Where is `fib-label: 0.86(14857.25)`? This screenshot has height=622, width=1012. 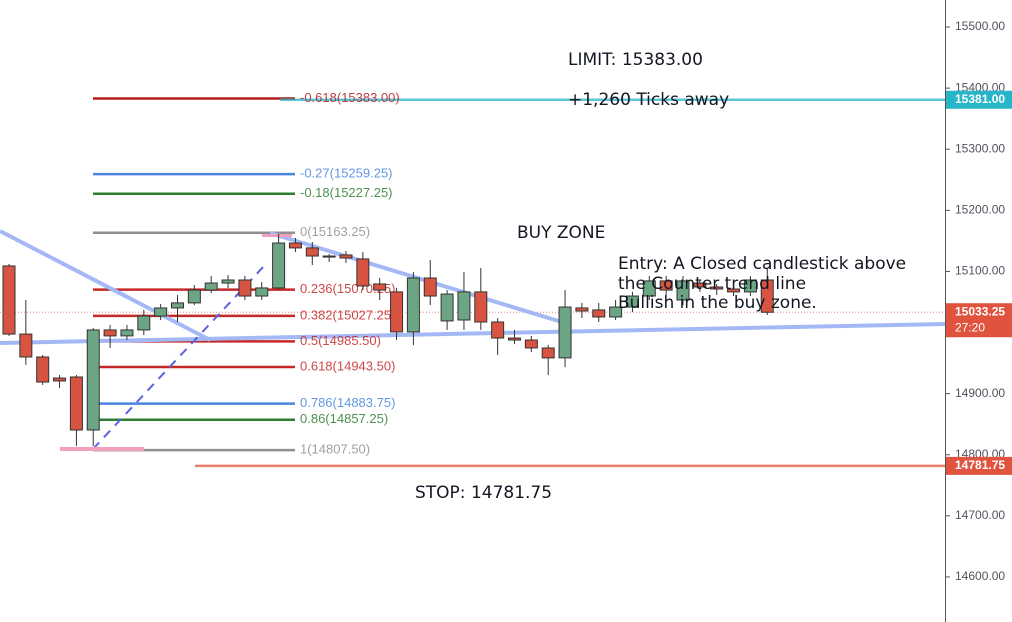 fib-label: 0.86(14857.25) is located at coordinates (344, 418).